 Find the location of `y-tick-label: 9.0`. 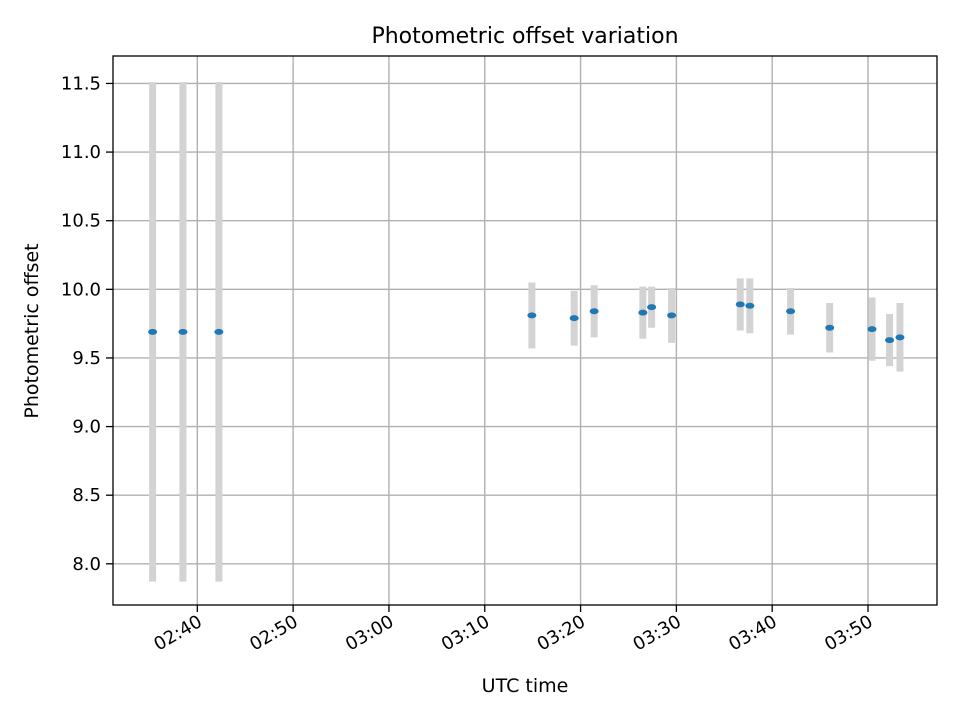

y-tick-label: 9.0 is located at coordinates (86, 427).